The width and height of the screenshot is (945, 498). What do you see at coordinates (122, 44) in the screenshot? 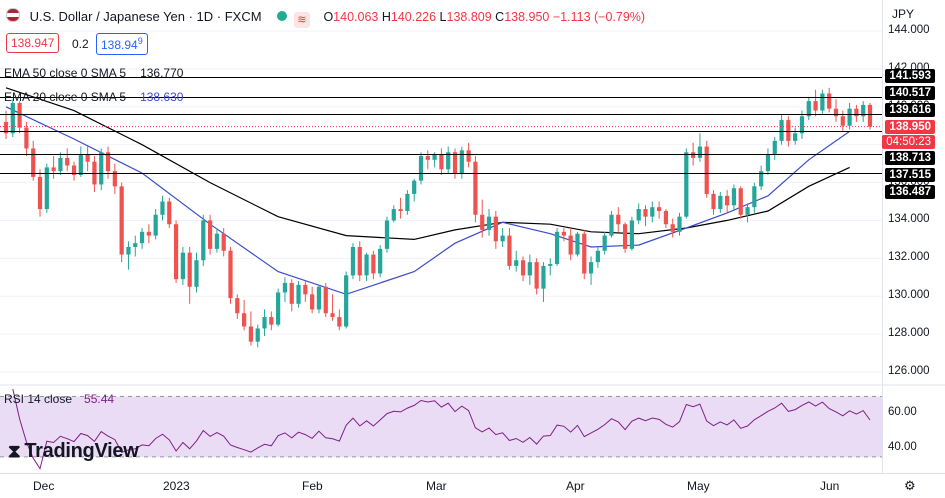
I see `buy-price-button: 138.949` at bounding box center [122, 44].